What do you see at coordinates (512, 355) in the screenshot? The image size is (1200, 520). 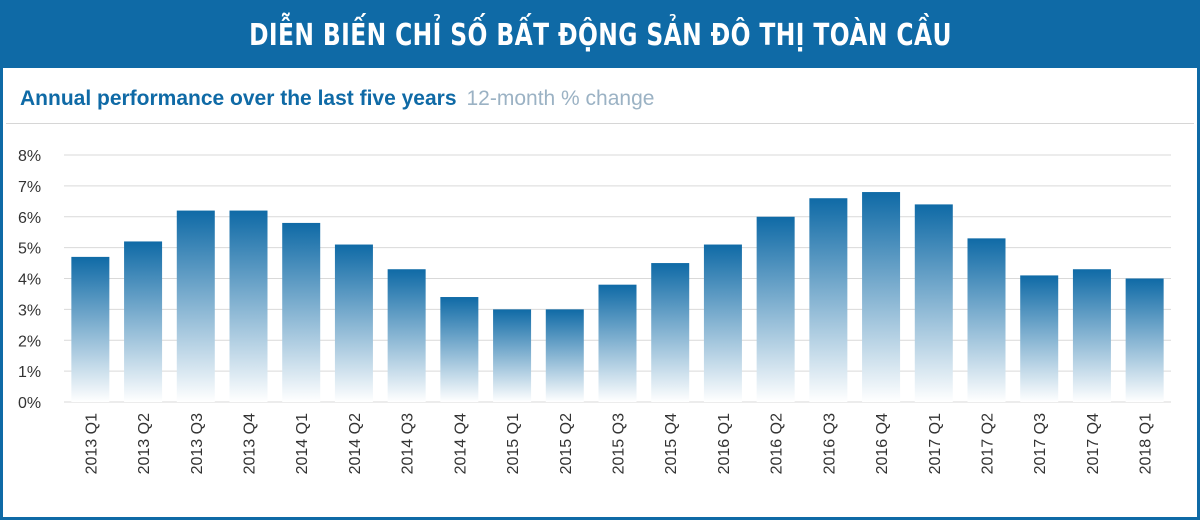 I see `bar-2015-q1` at bounding box center [512, 355].